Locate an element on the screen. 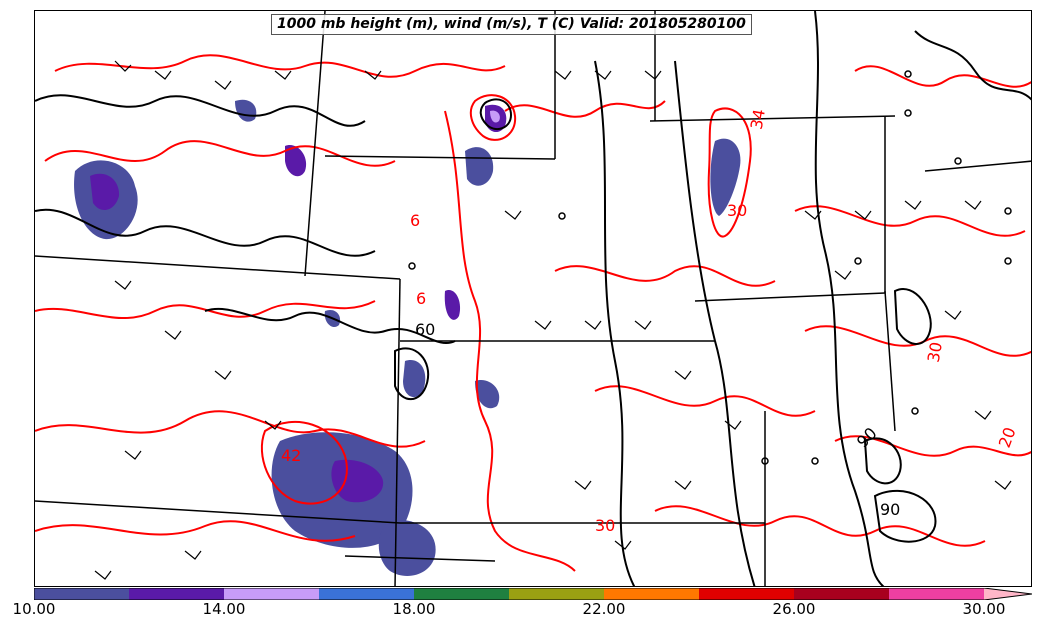 The height and width of the screenshot is (633, 1041). colorbar is located at coordinates (533, 594).